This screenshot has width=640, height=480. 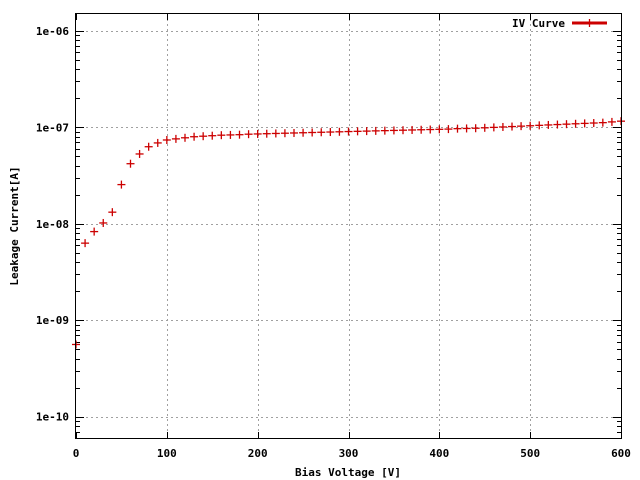 I want to click on x-tick-label: 600, so click(x=621, y=453).